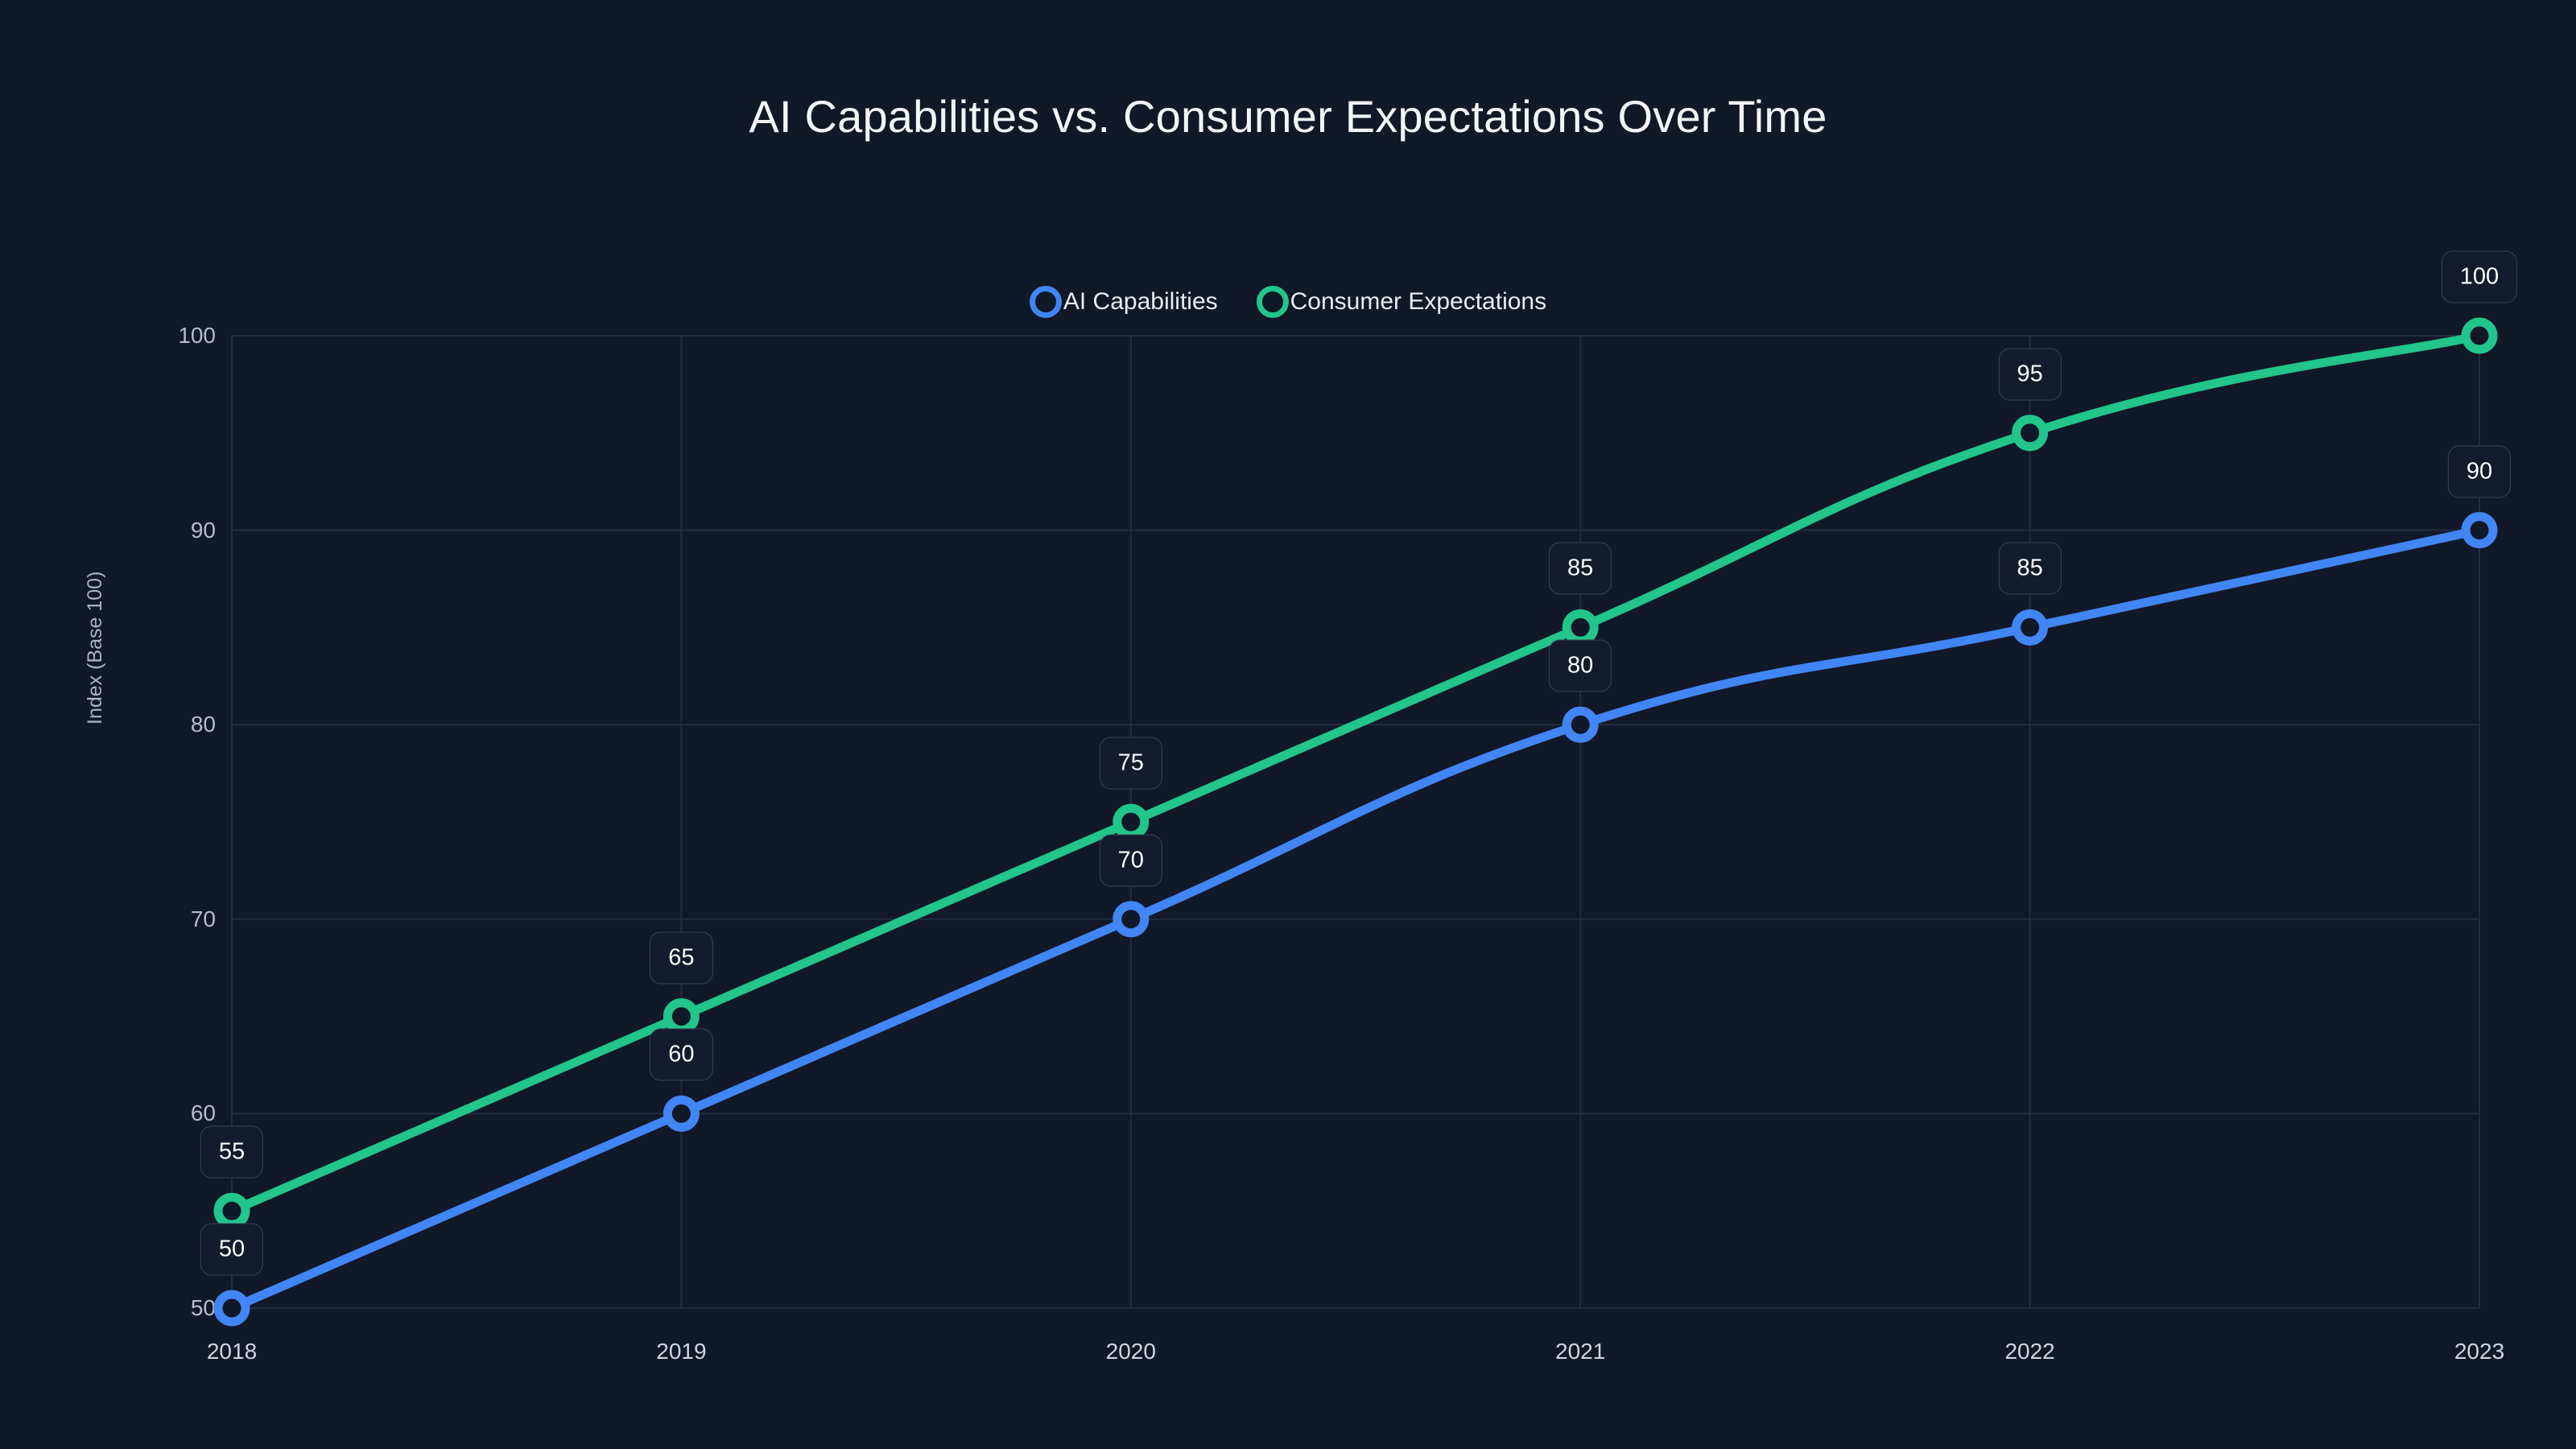 Image resolution: width=2576 pixels, height=1449 pixels. What do you see at coordinates (1580, 1351) in the screenshot?
I see `x-axis-tick-label: 2021` at bounding box center [1580, 1351].